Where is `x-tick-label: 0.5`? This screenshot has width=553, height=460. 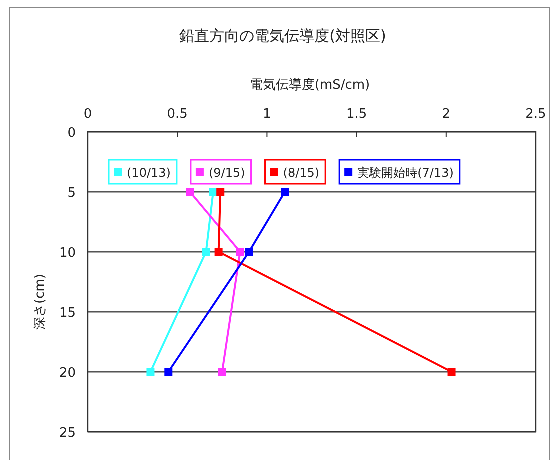
x-tick-label: 0.5 is located at coordinates (177, 114).